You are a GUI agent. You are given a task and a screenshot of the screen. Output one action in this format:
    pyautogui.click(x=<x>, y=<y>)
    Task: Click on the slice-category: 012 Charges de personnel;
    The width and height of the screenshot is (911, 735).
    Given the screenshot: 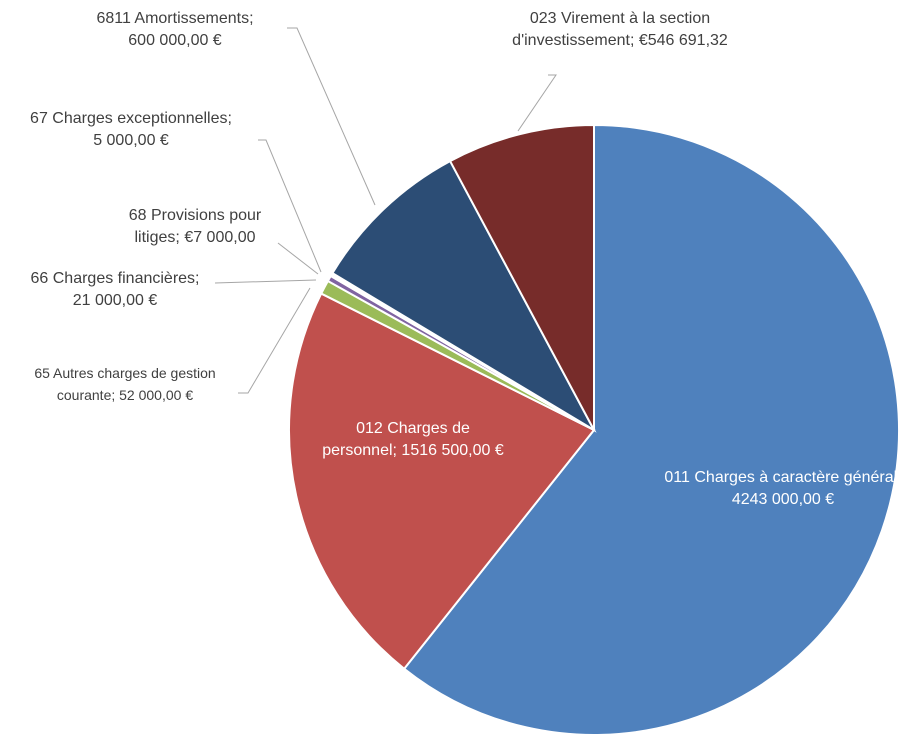 What is the action you would take?
    pyautogui.click(x=396, y=439)
    